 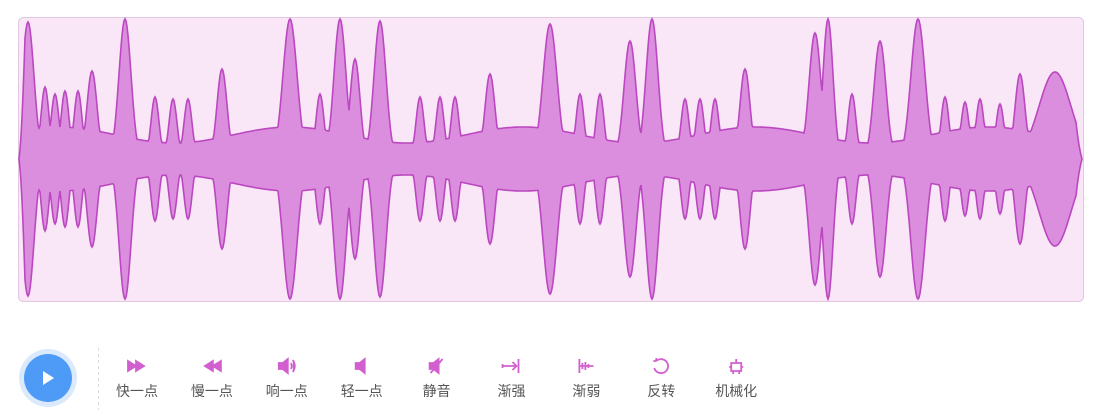 I want to click on toolbar-button: 机械化, so click(x=736, y=379).